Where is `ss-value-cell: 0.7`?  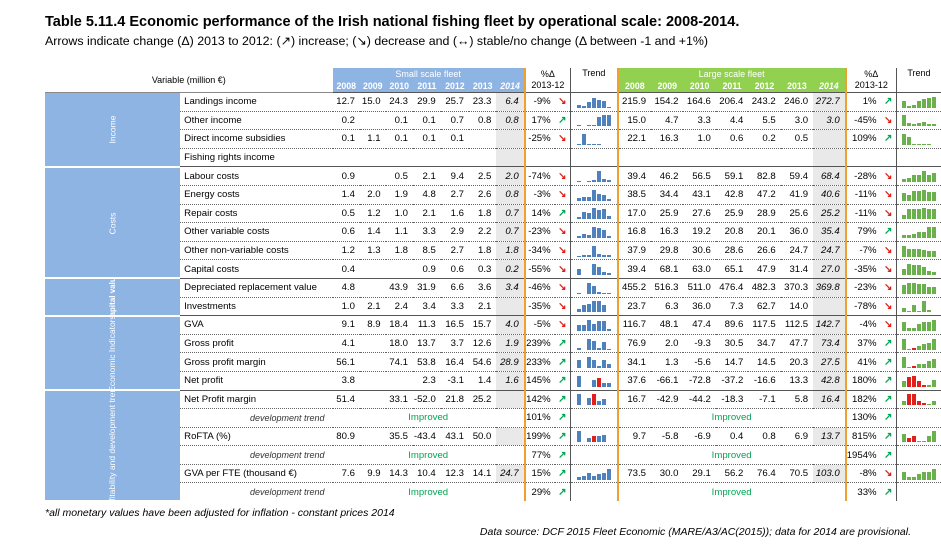 ss-value-cell: 0.7 is located at coordinates (510, 232).